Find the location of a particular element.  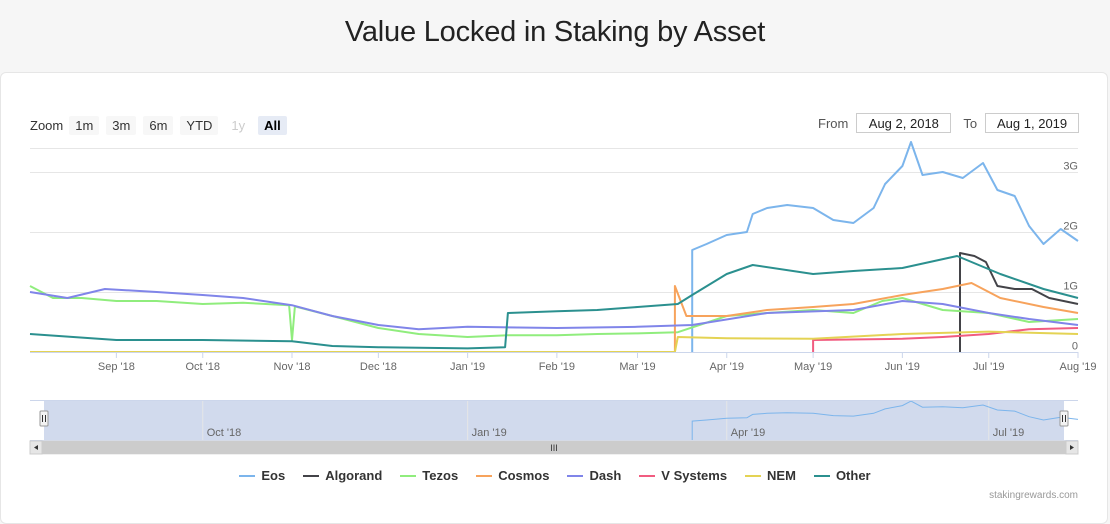

to-label: To is located at coordinates (970, 123).